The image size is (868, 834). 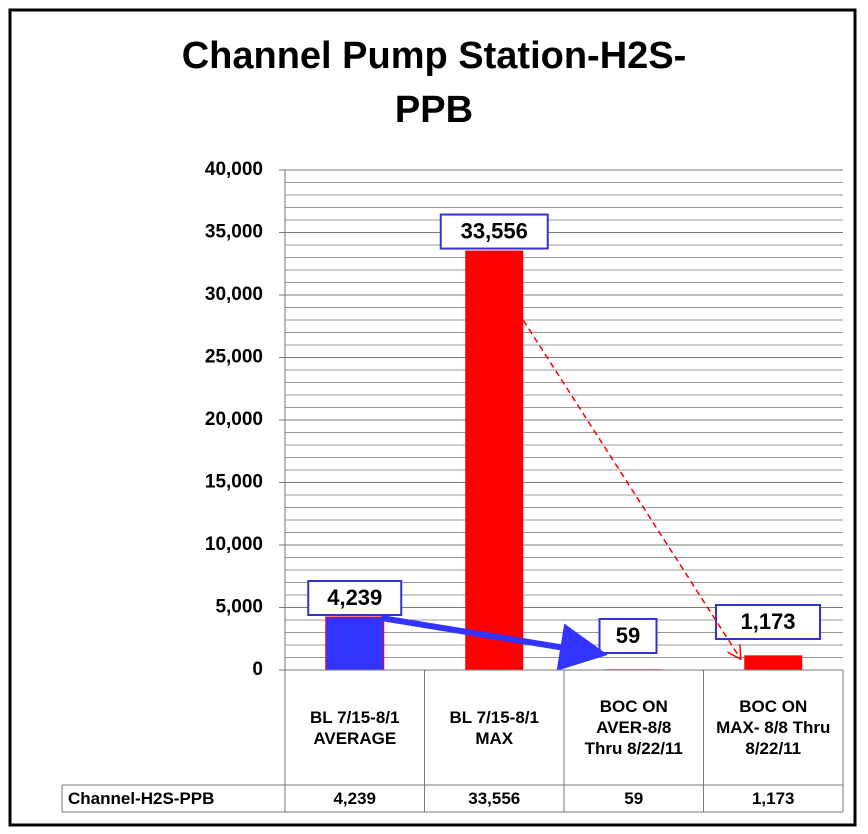 I want to click on category-cell: BOC ON MAX- 8/8 Thru 8/22/11, so click(x=773, y=727).